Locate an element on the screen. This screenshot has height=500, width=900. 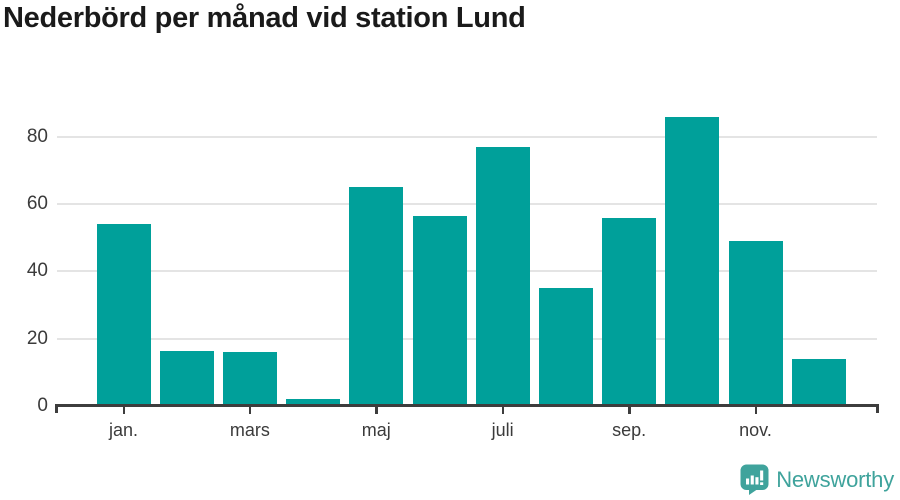
x-axis-tick-juli is located at coordinates (503, 410).